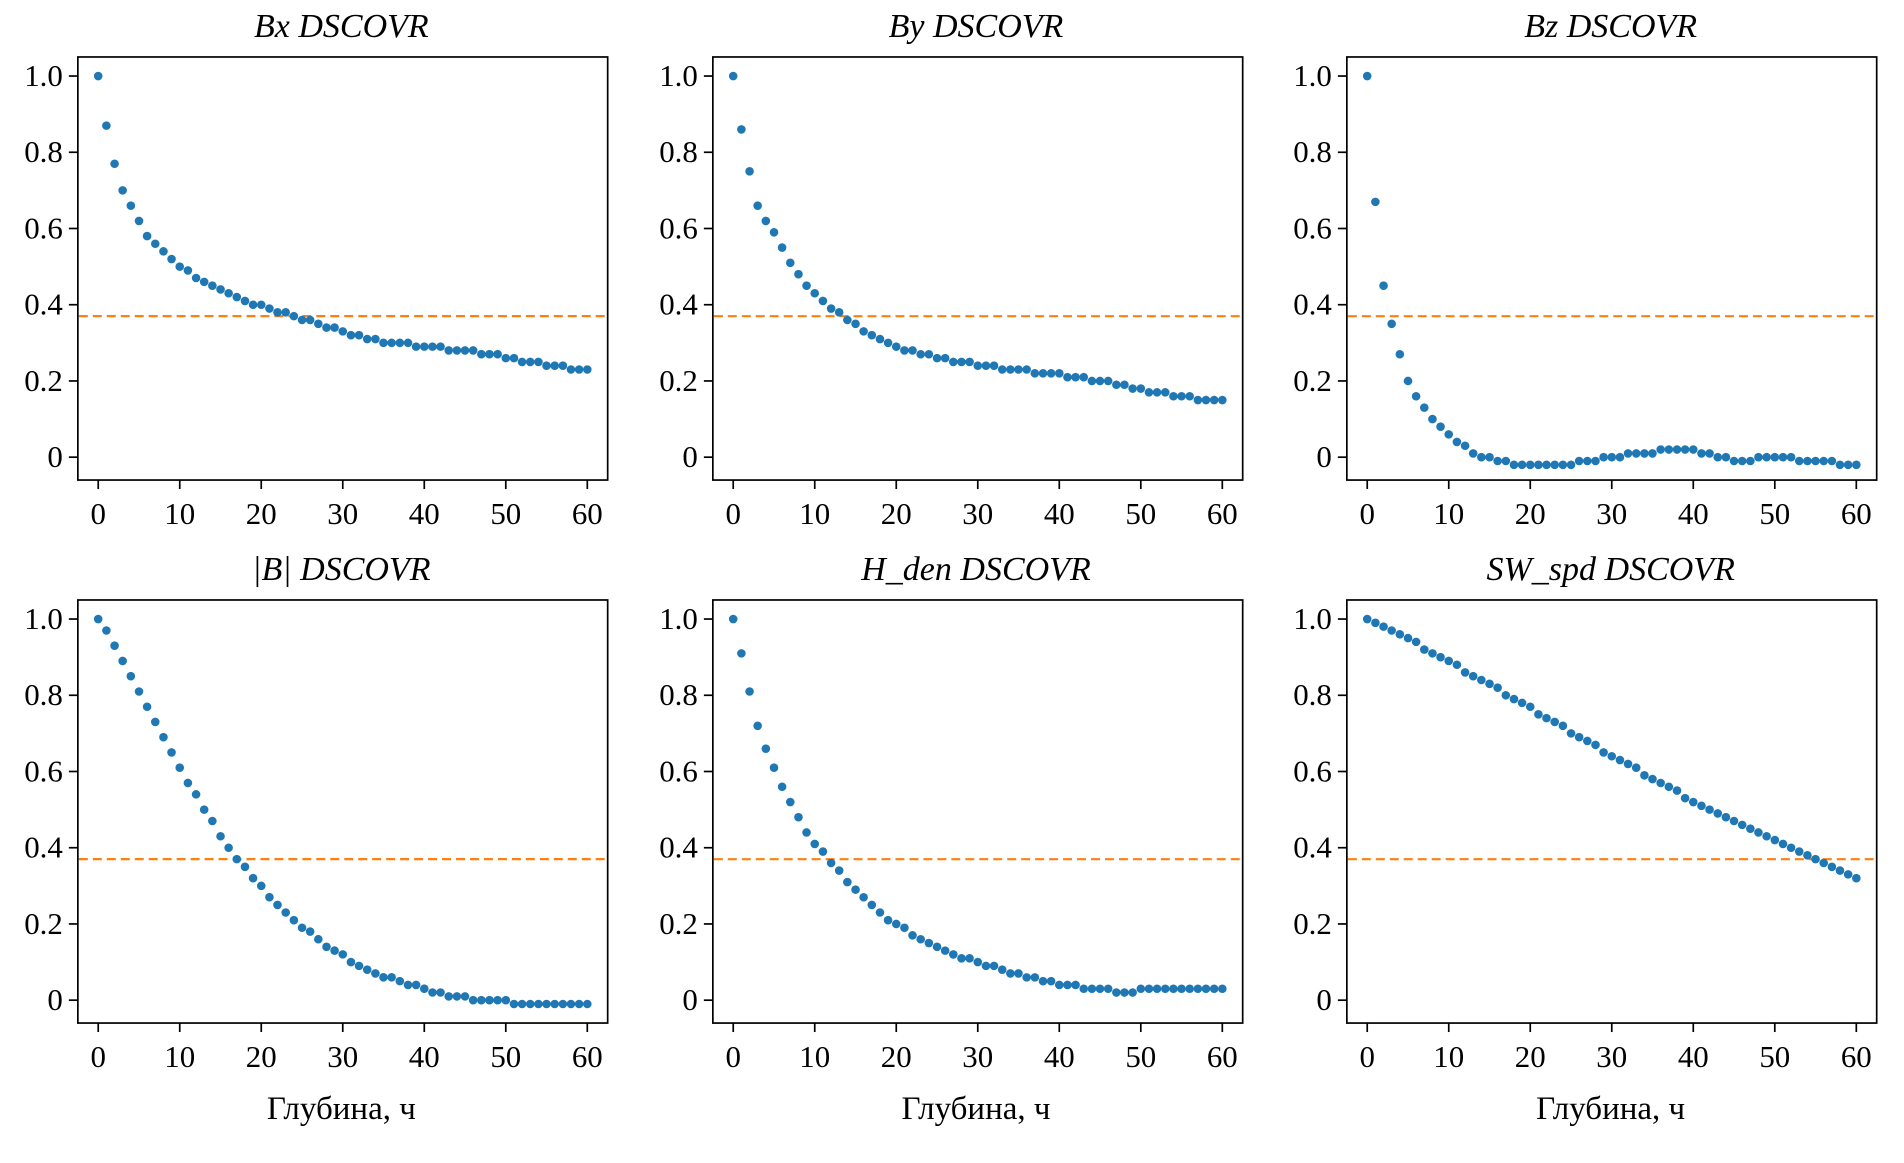 The height and width of the screenshot is (1163, 1904). Describe the element at coordinates (54, 456) in the screenshot. I see `y-tick-label: 0` at that location.